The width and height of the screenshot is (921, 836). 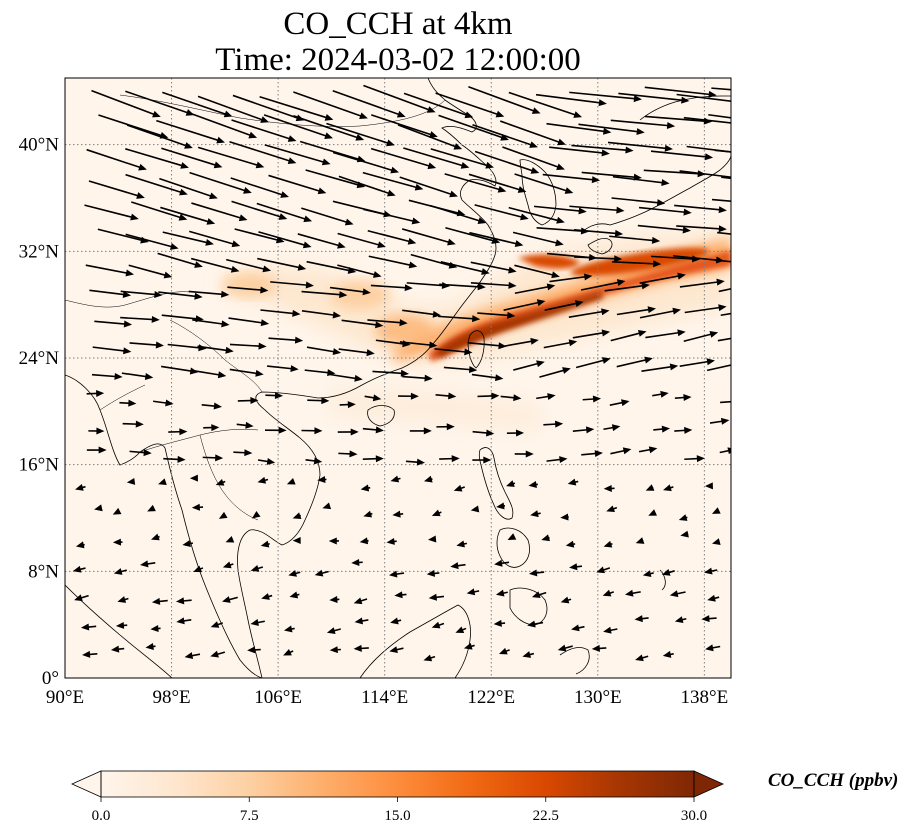 What do you see at coordinates (384, 697) in the screenshot?
I see `lon-tick-label: 114°E` at bounding box center [384, 697].